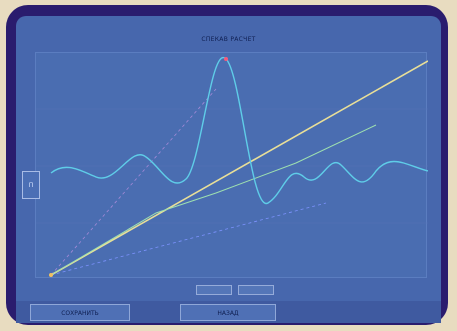 The image size is (457, 331). Describe the element at coordinates (51, 275) in the screenshot. I see `origin-marker` at that location.